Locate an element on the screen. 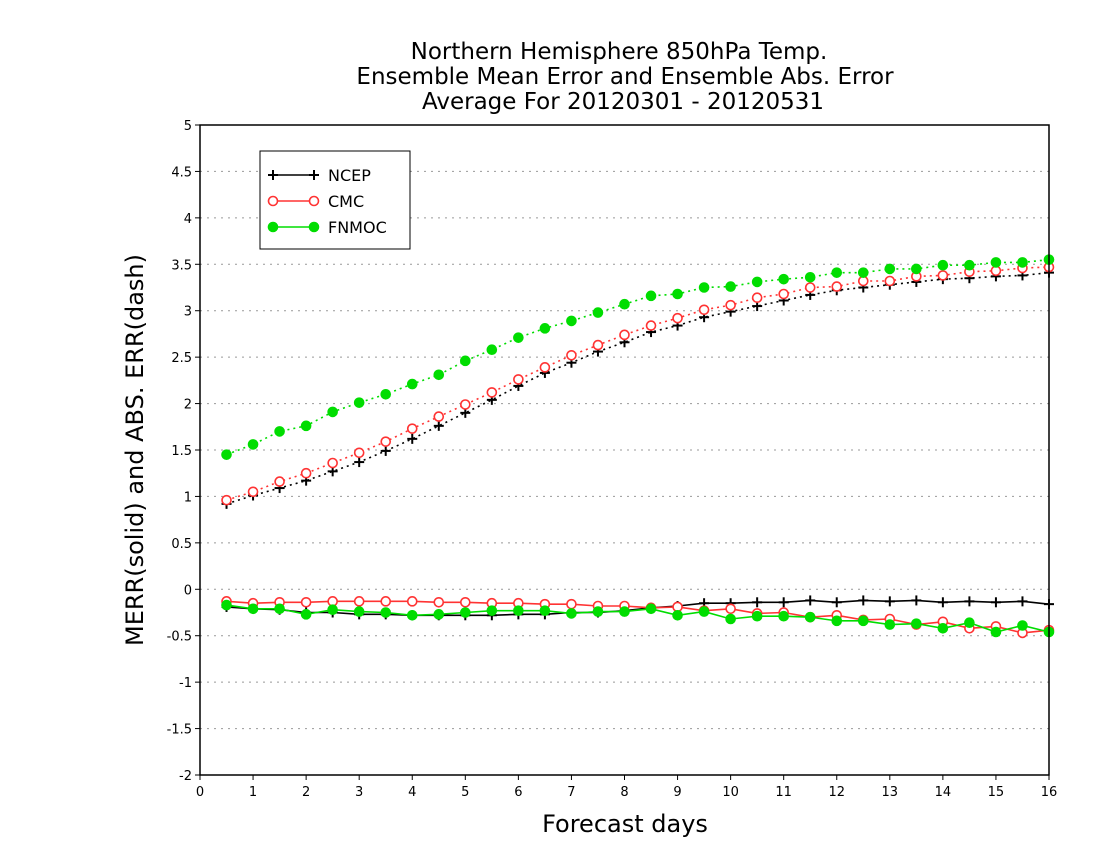  x-tick-label: 3 is located at coordinates (359, 792).